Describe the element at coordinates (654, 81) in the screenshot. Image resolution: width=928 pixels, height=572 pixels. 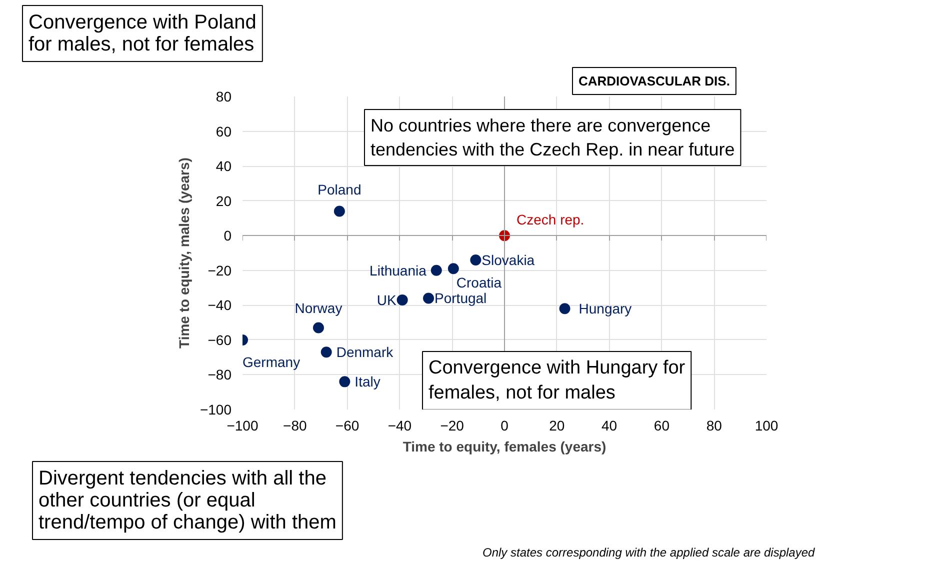
I see `chart-title: CARDIOVASCULAR DIS.` at that location.